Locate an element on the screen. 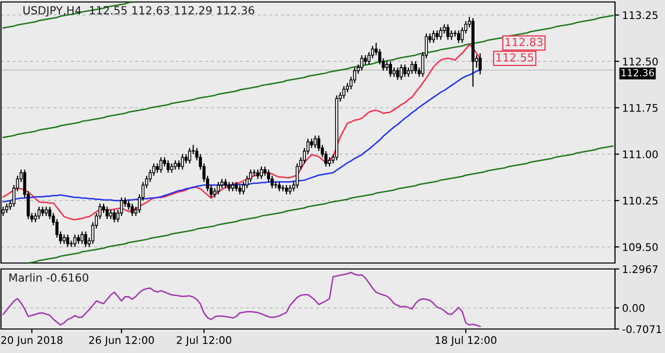 This screenshot has height=353, width=665. y-tick-label: 1.2967 is located at coordinates (640, 269).